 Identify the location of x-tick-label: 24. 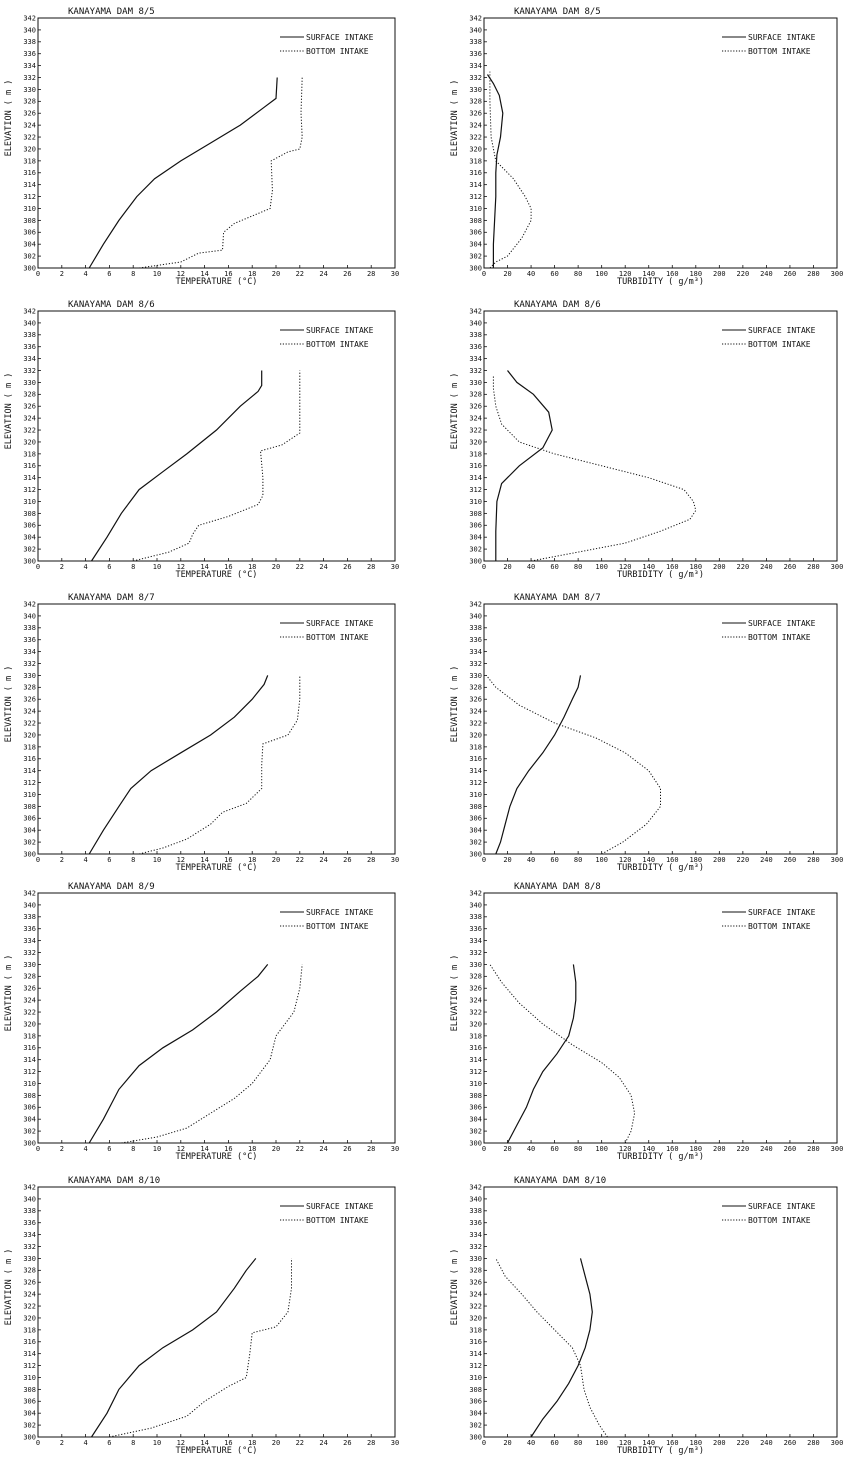
(323, 274).